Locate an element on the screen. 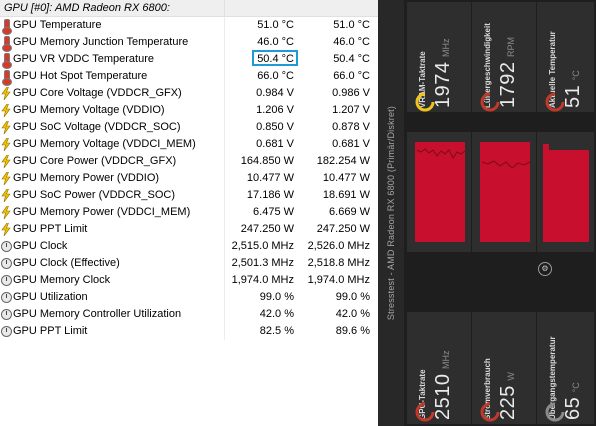 The width and height of the screenshot is (596, 426). sensor-max-value: 1,974.0 MHz is located at coordinates (338, 280).